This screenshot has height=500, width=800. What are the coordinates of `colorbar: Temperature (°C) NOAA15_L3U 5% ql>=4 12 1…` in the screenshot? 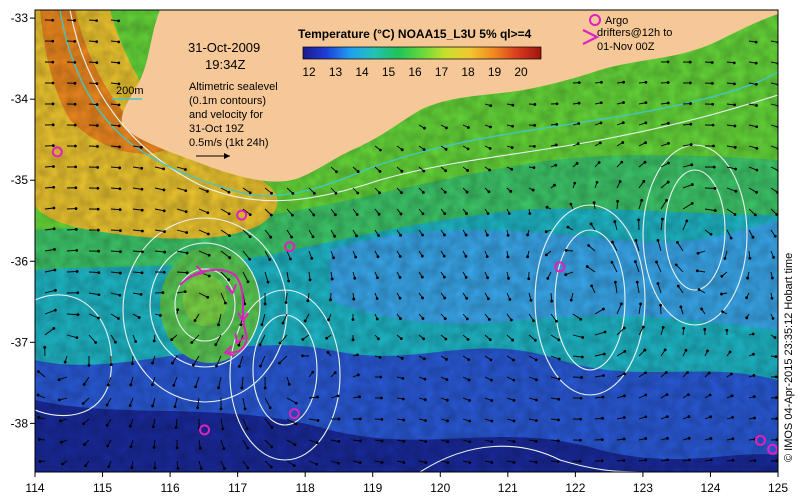 It's located at (420, 53).